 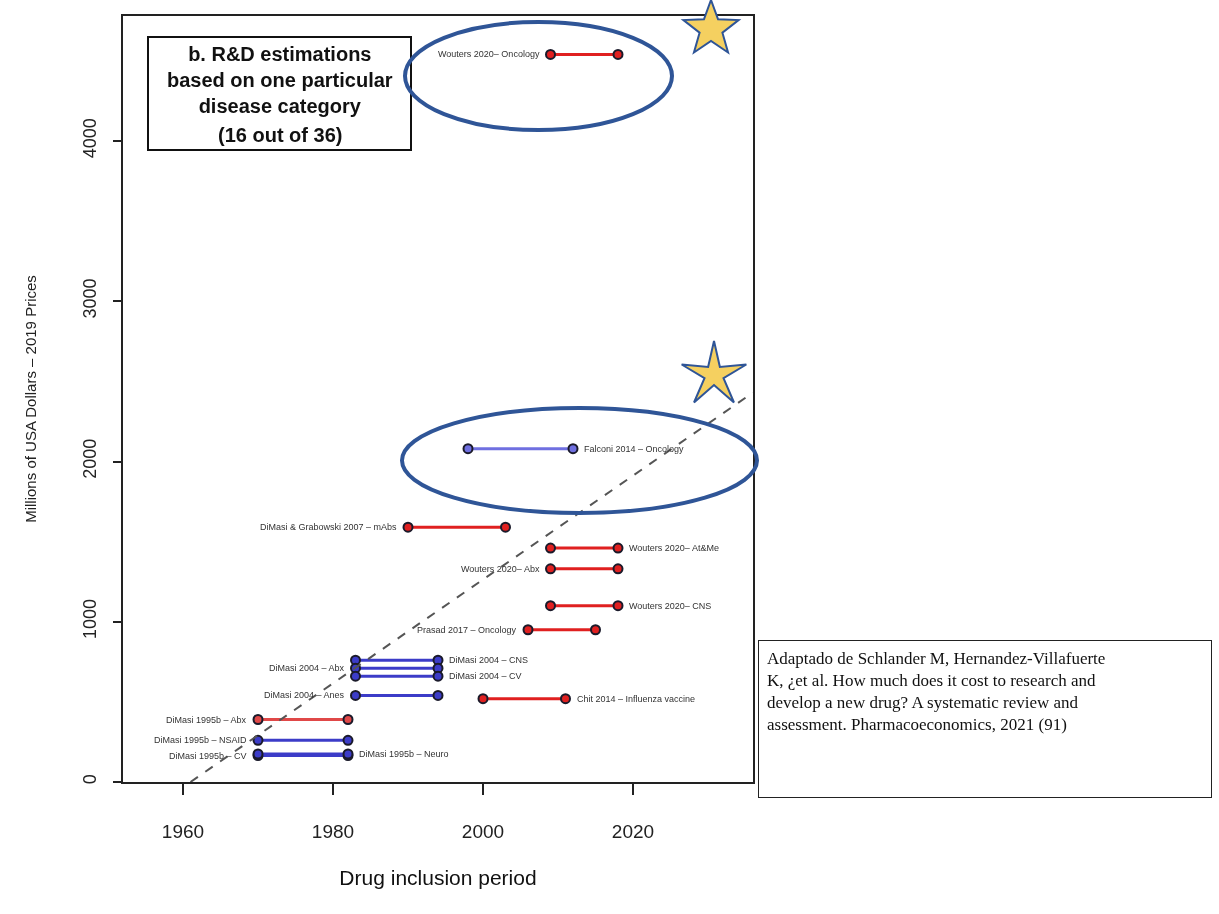 I want to click on x-tick-label: 2020, so click(x=633, y=831).